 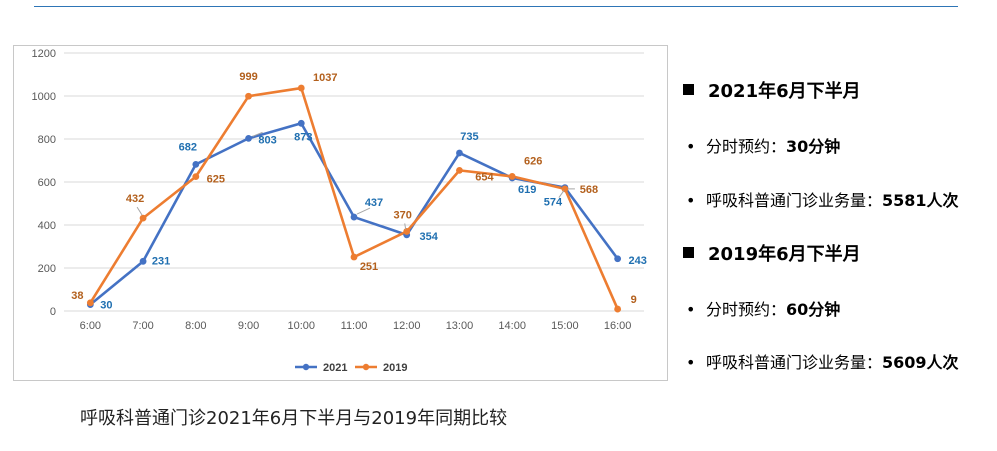 I want to click on x-tick-label: 9:00, so click(x=248, y=326).